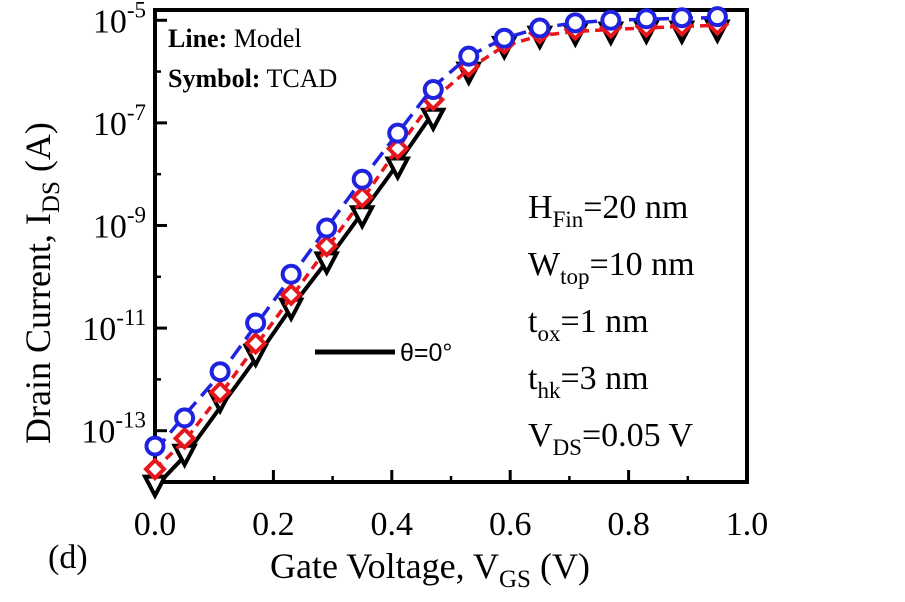 This screenshot has width=905, height=602. What do you see at coordinates (155, 524) in the screenshot?
I see `x-tick-label: 0.0` at bounding box center [155, 524].